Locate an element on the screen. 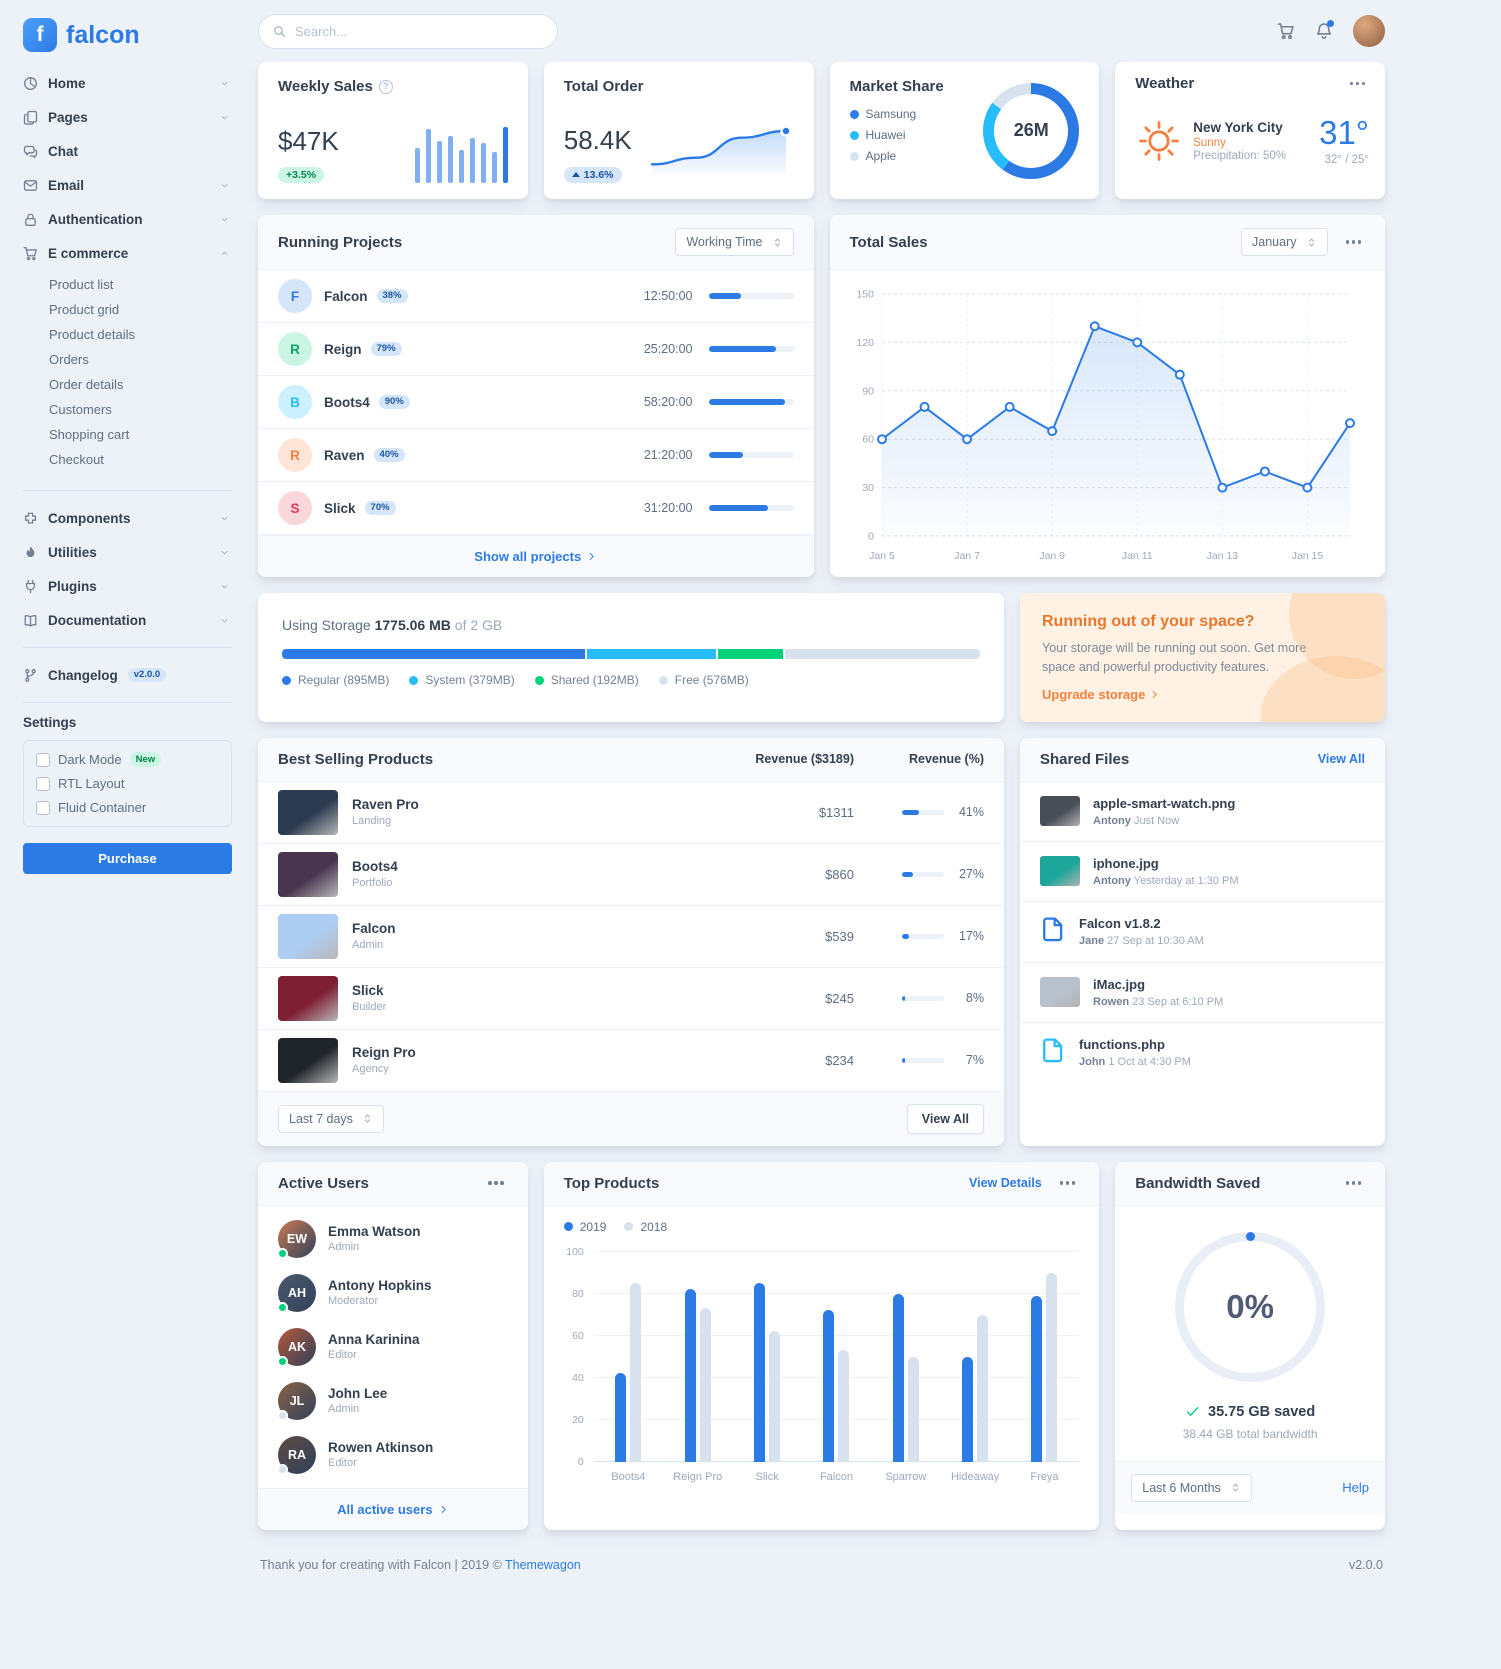 This screenshot has width=1501, height=1669. sidebar-item-e-commerce: E commerce is located at coordinates (127, 253).